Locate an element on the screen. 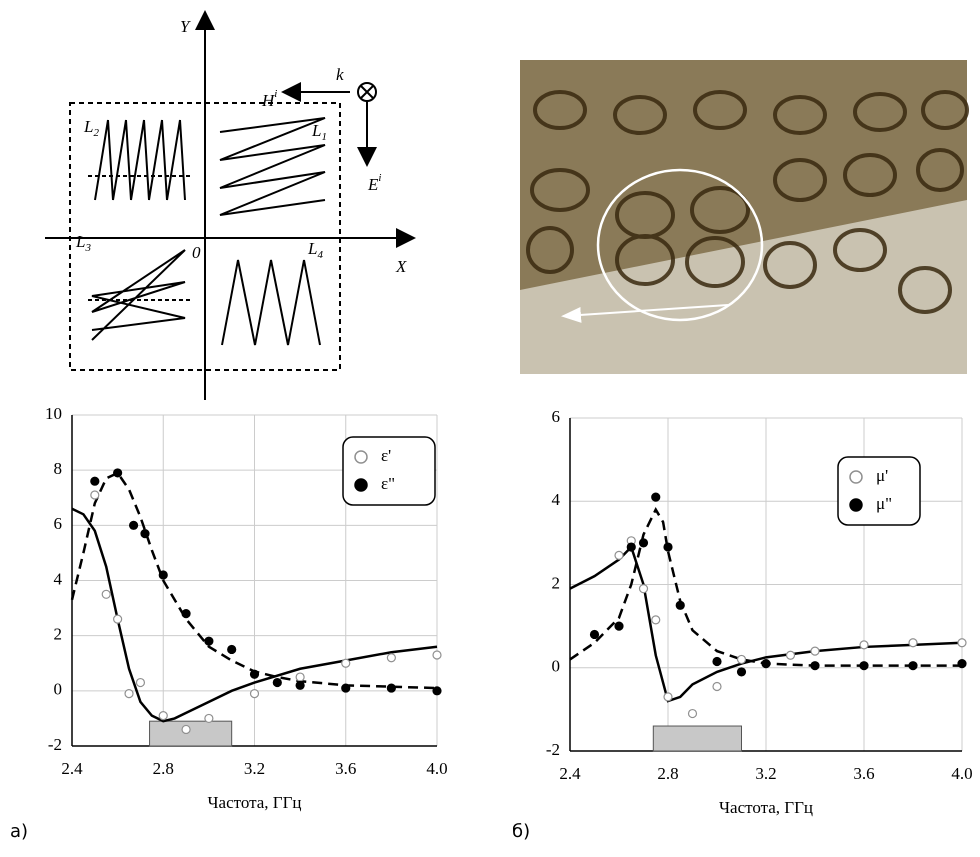  label-main: E is located at coordinates (373, 184).